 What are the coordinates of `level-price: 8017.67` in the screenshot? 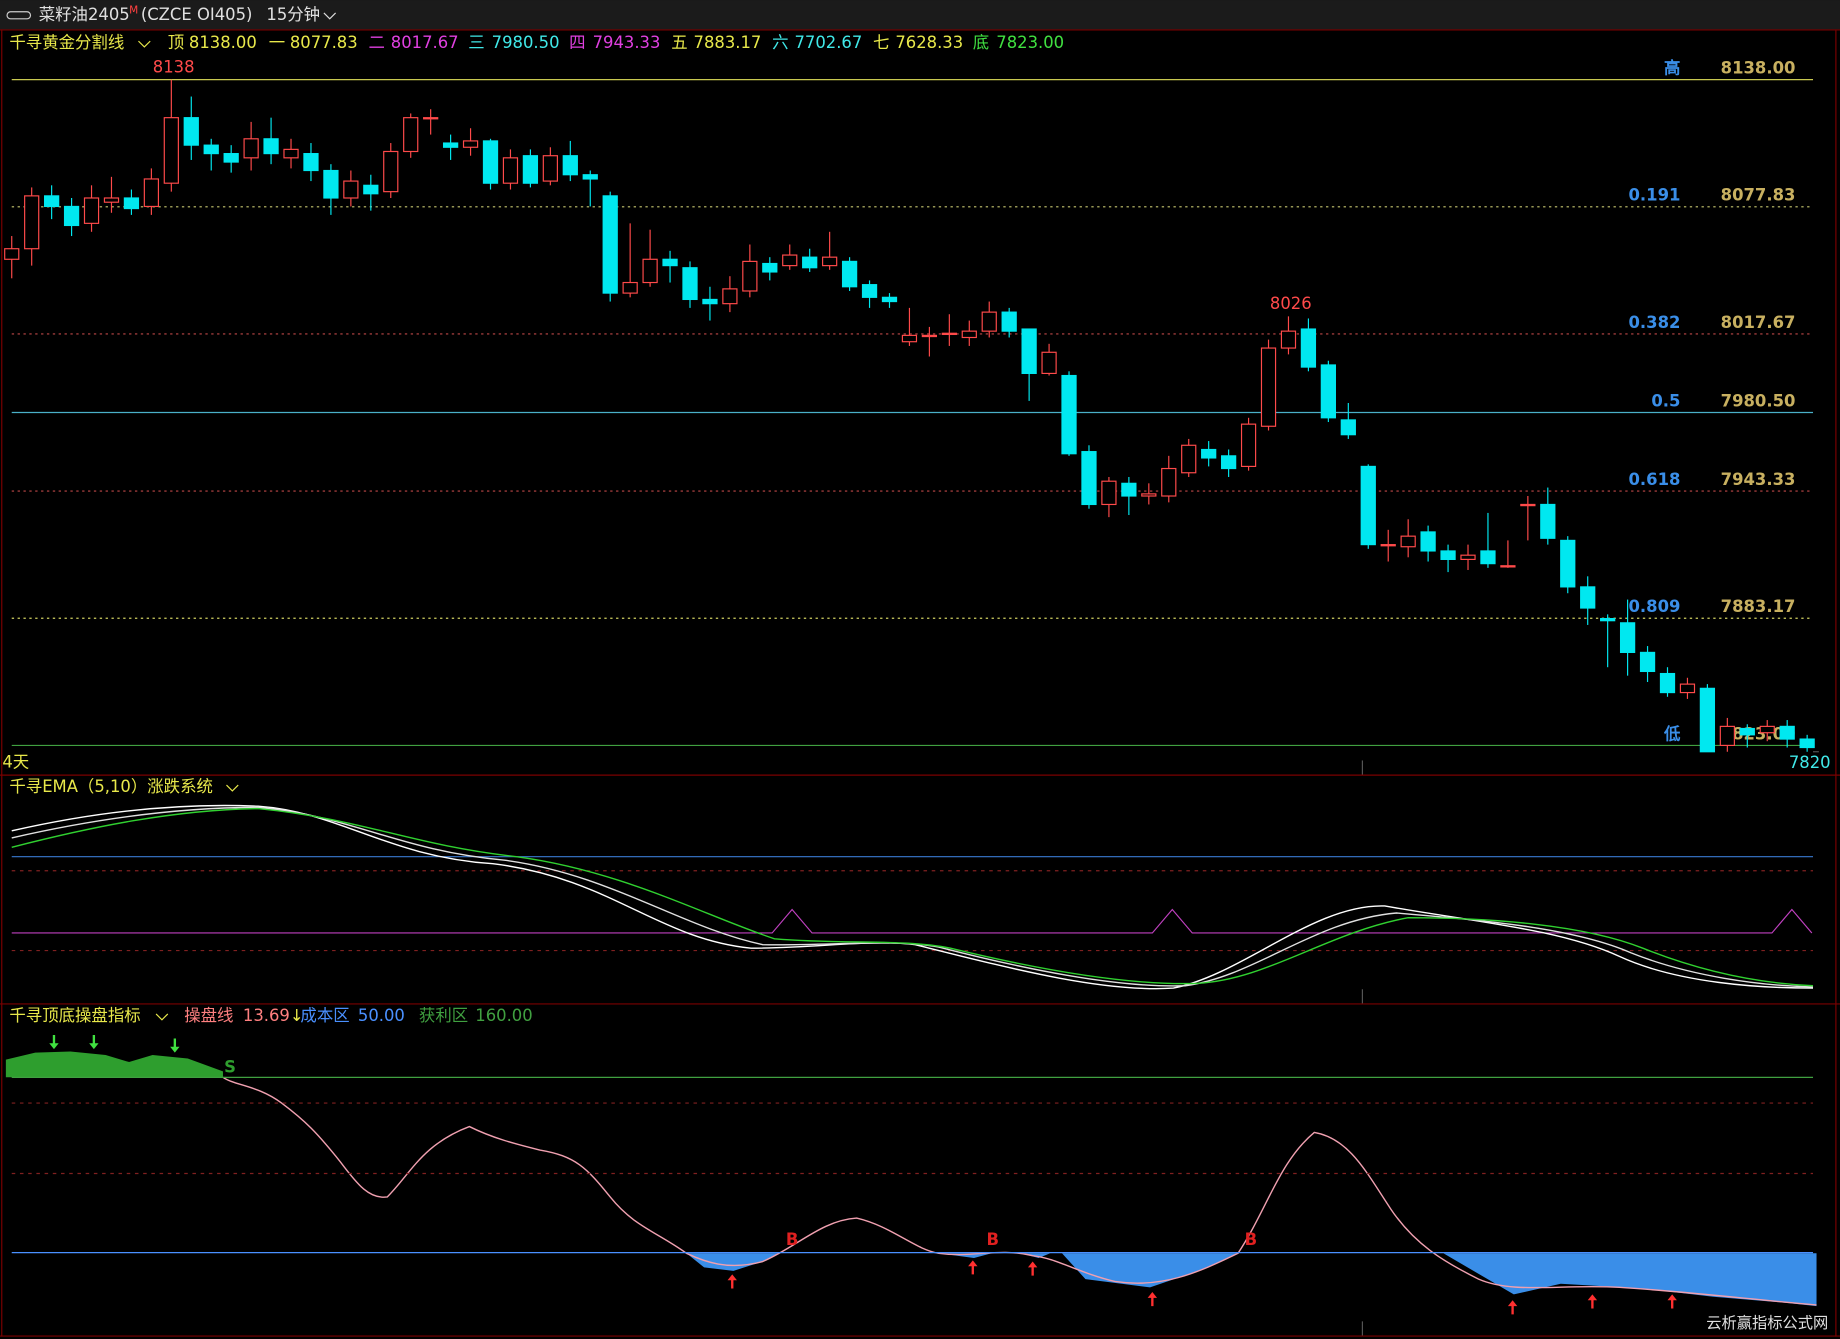 It's located at (1758, 322).